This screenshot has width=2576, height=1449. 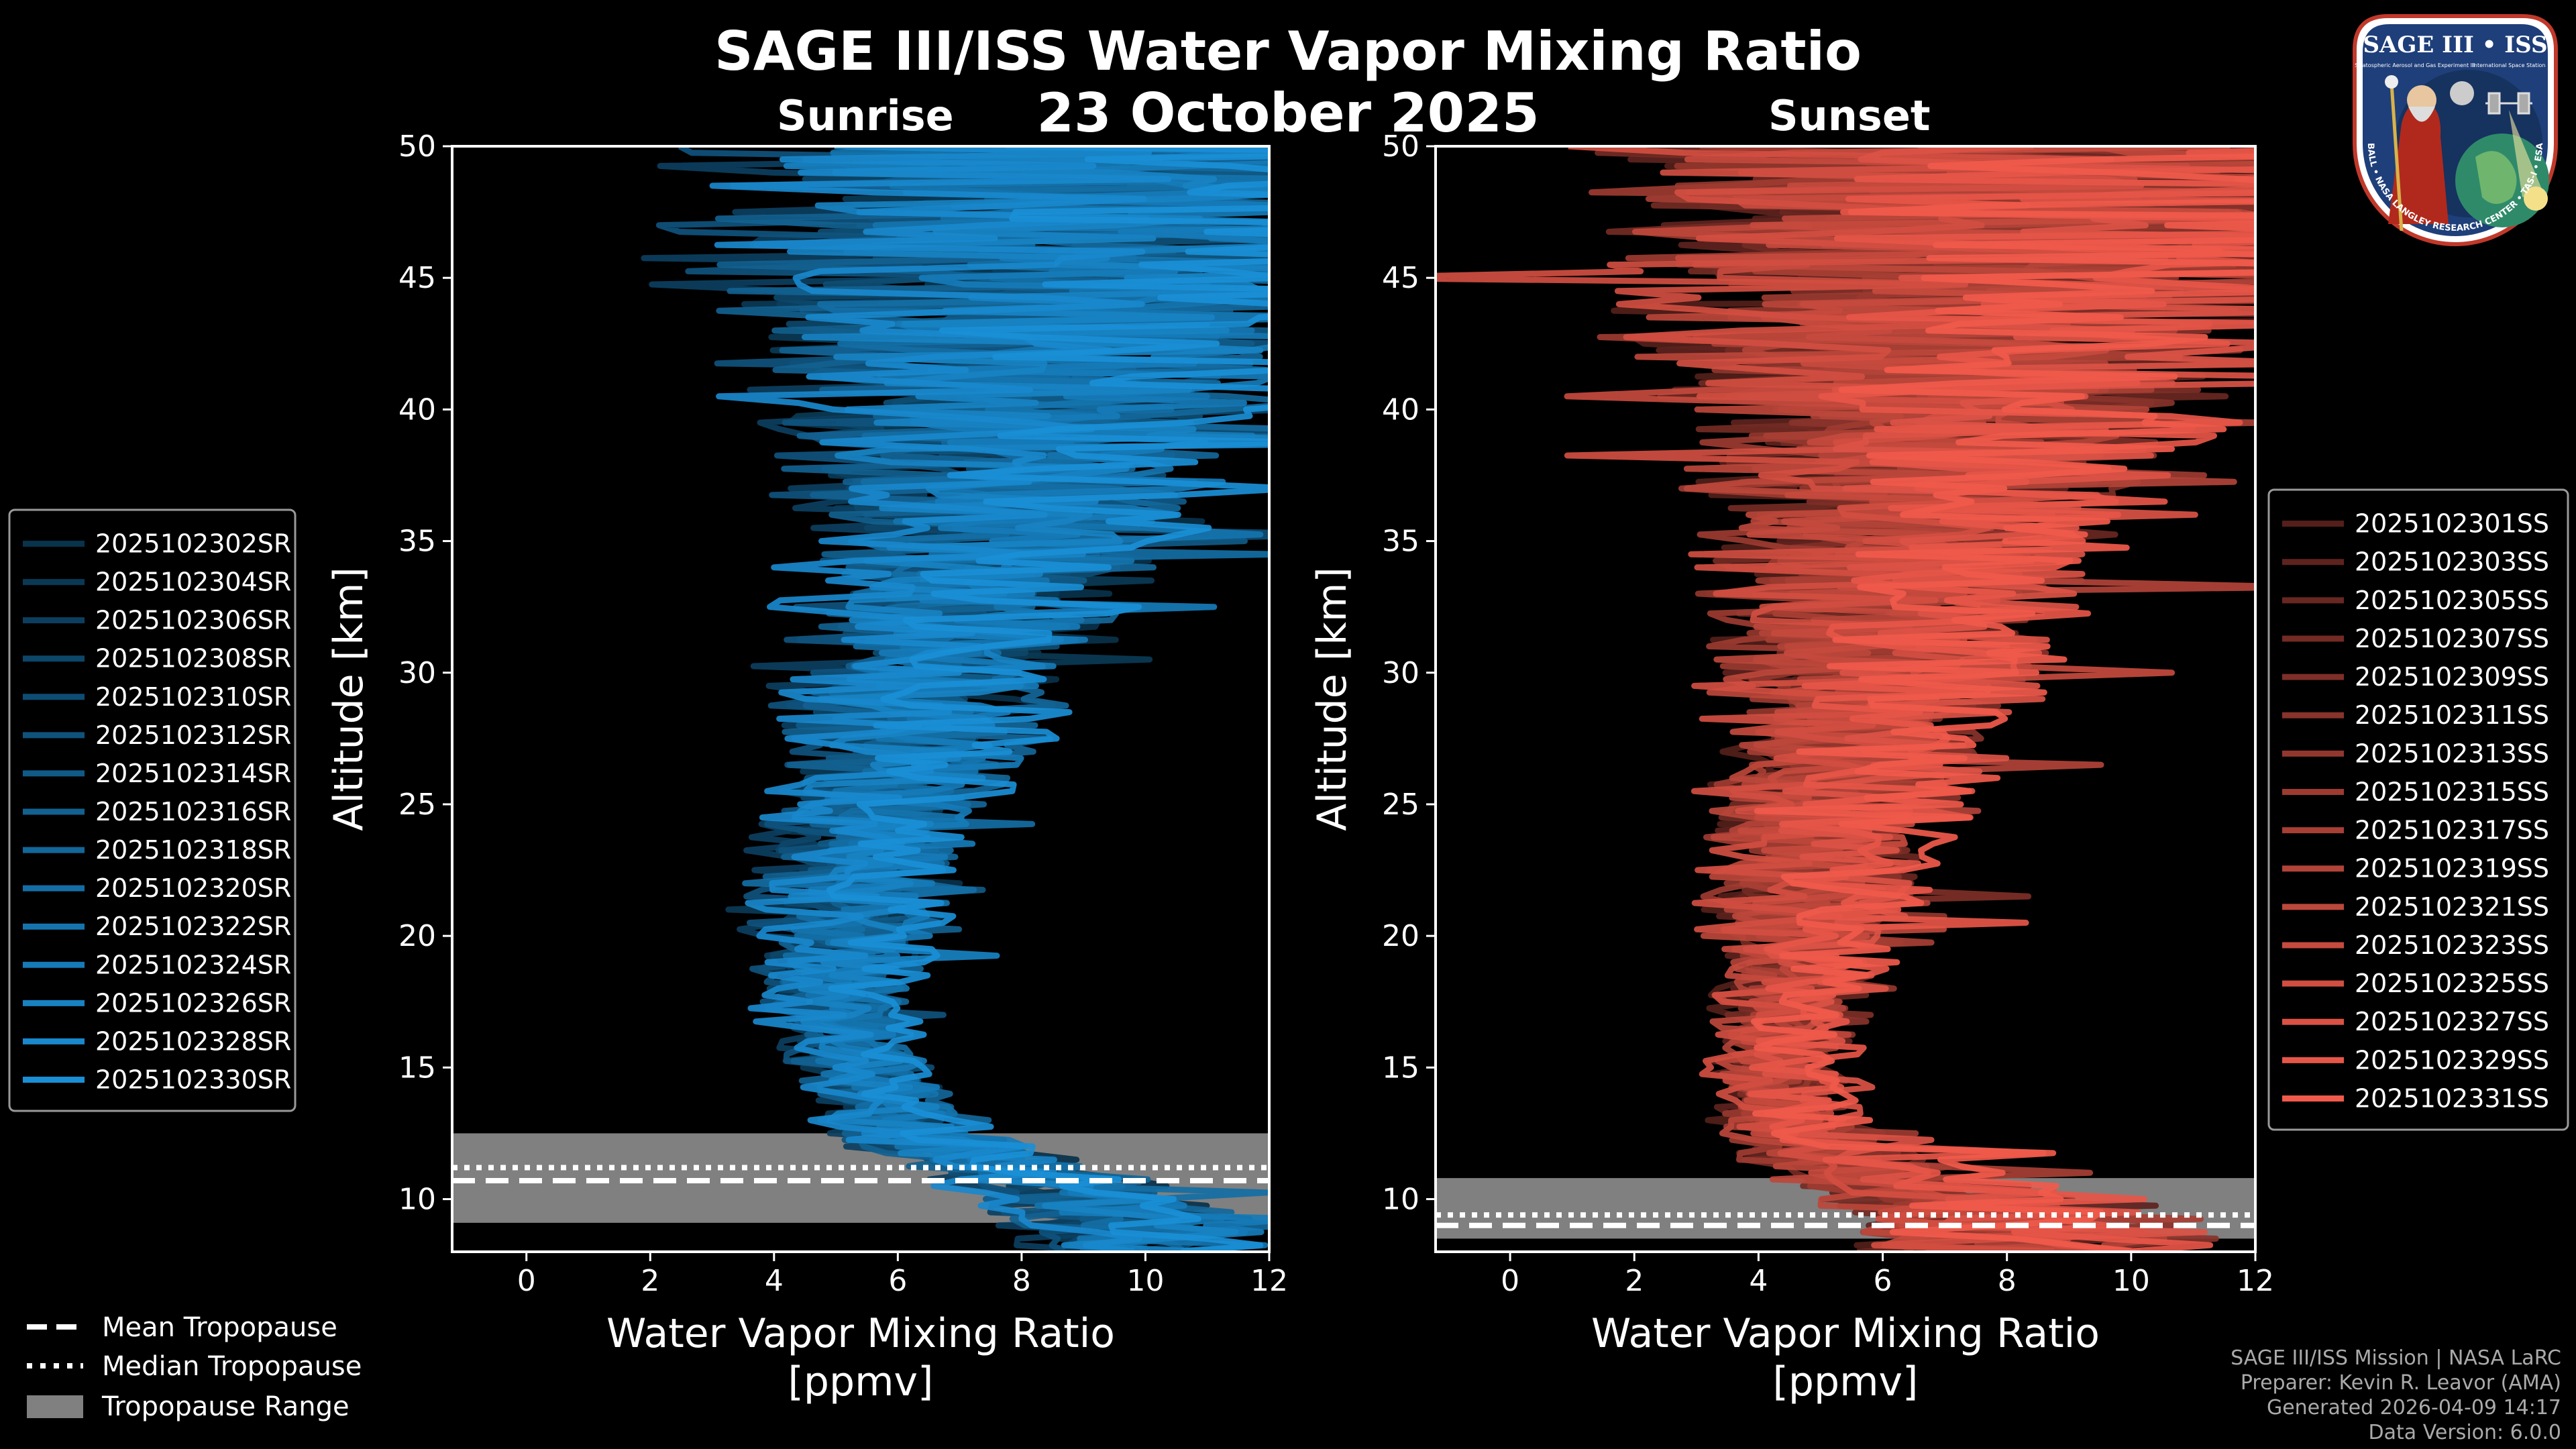 What do you see at coordinates (193, 1003) in the screenshot?
I see `sunrise-legend-label-2025102326SR: 2025102326SR` at bounding box center [193, 1003].